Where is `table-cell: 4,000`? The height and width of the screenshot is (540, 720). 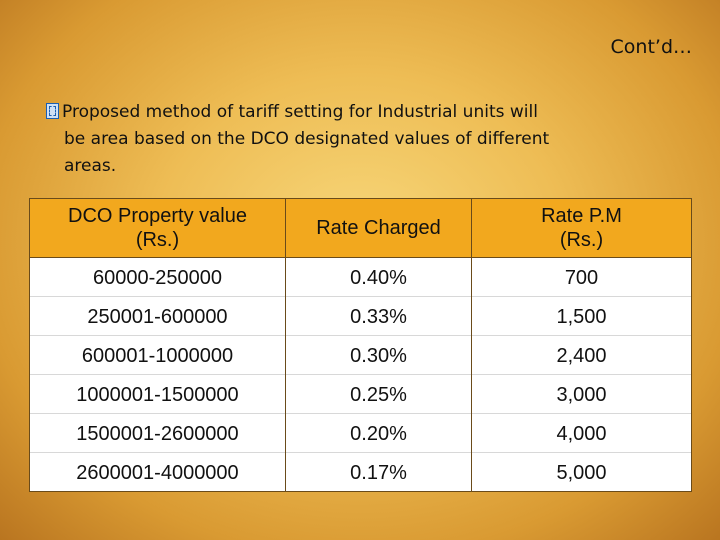 table-cell: 4,000 is located at coordinates (581, 433).